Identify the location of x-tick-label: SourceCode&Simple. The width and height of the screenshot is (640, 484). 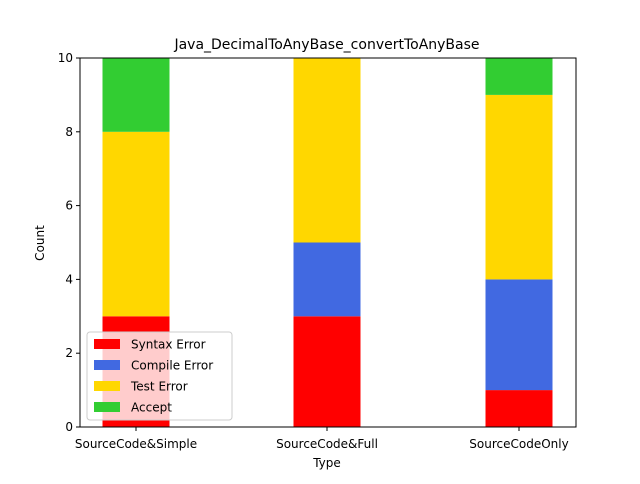
(136, 444).